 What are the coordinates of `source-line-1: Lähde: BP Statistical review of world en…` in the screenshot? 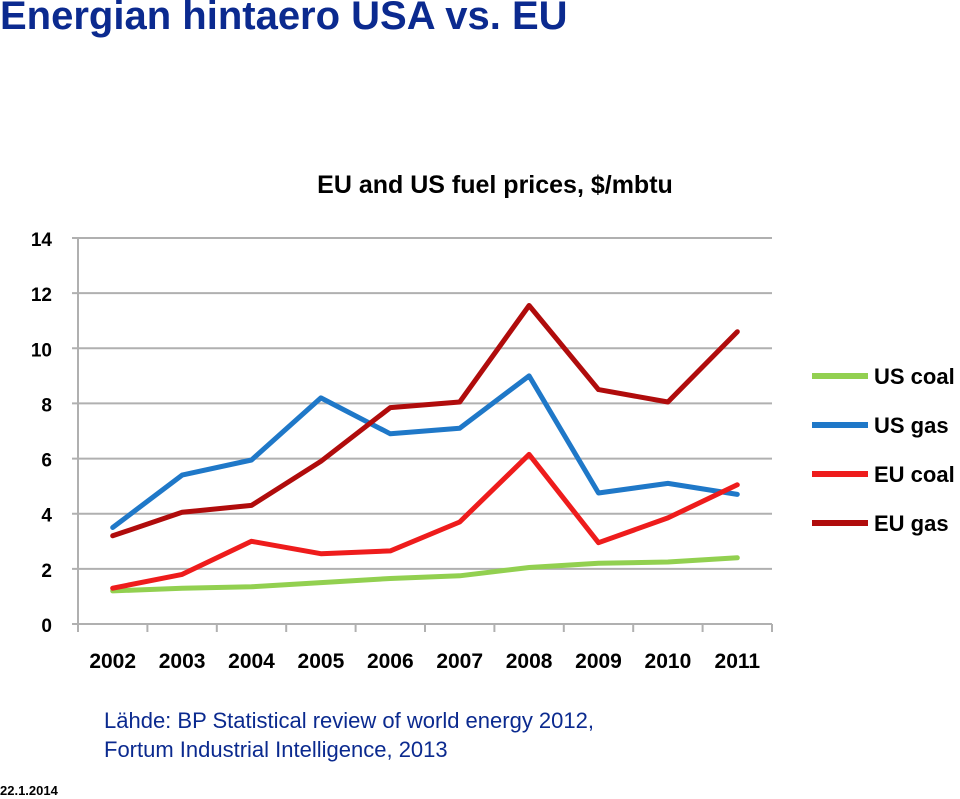 It's located at (349, 720).